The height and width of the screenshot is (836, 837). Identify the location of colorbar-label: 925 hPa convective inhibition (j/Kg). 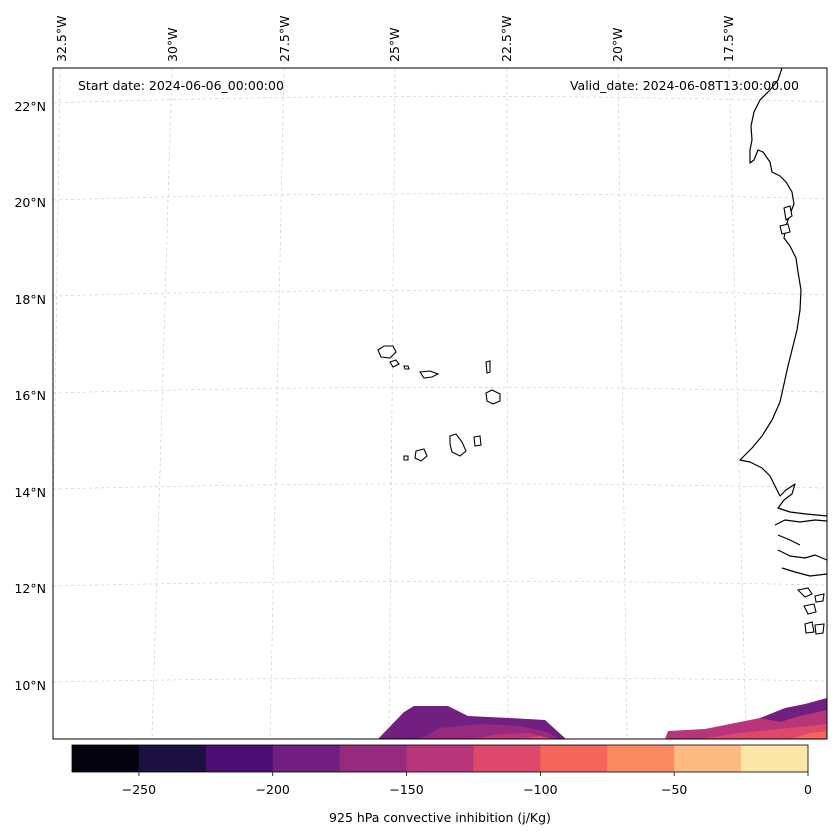
(440, 817).